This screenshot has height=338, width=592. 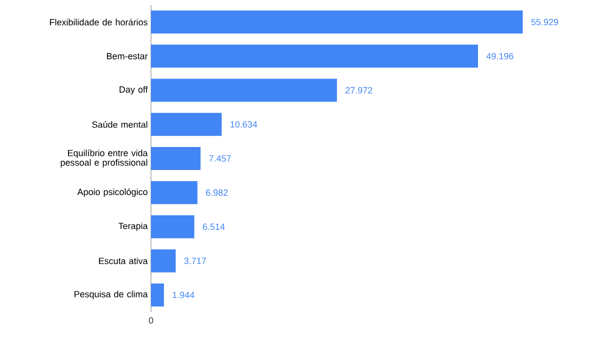 What do you see at coordinates (104, 159) in the screenshot?
I see `y-tick-label: Equilíbrio entre vida pessoal e profissional` at bounding box center [104, 159].